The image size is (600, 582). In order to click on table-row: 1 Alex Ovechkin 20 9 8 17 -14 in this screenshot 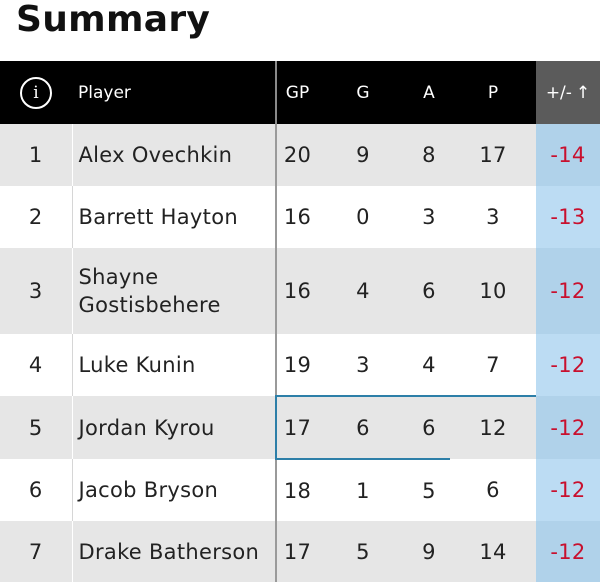, I will do `click(300, 155)`.